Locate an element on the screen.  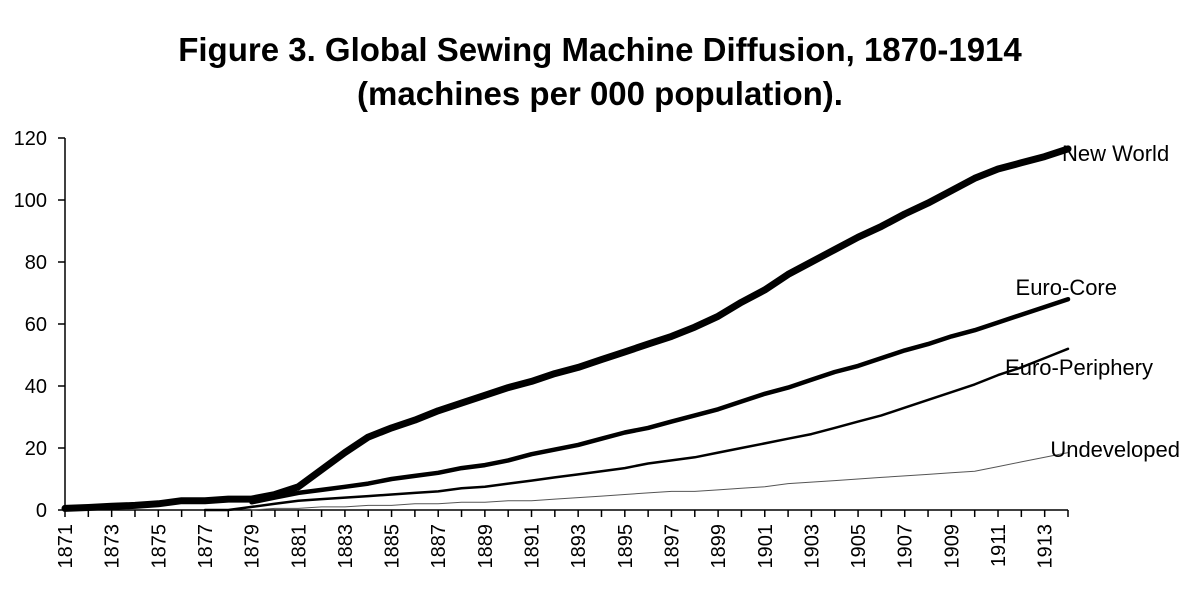
x-tick-label: 1905 is located at coordinates (859, 546).